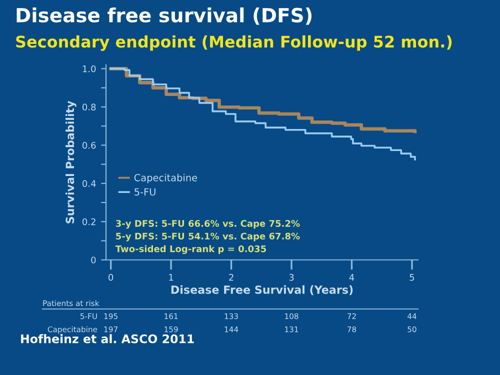 The height and width of the screenshot is (375, 500). Describe the element at coordinates (107, 339) in the screenshot. I see `text: Hofheinz et al. ASCO 2011` at that location.